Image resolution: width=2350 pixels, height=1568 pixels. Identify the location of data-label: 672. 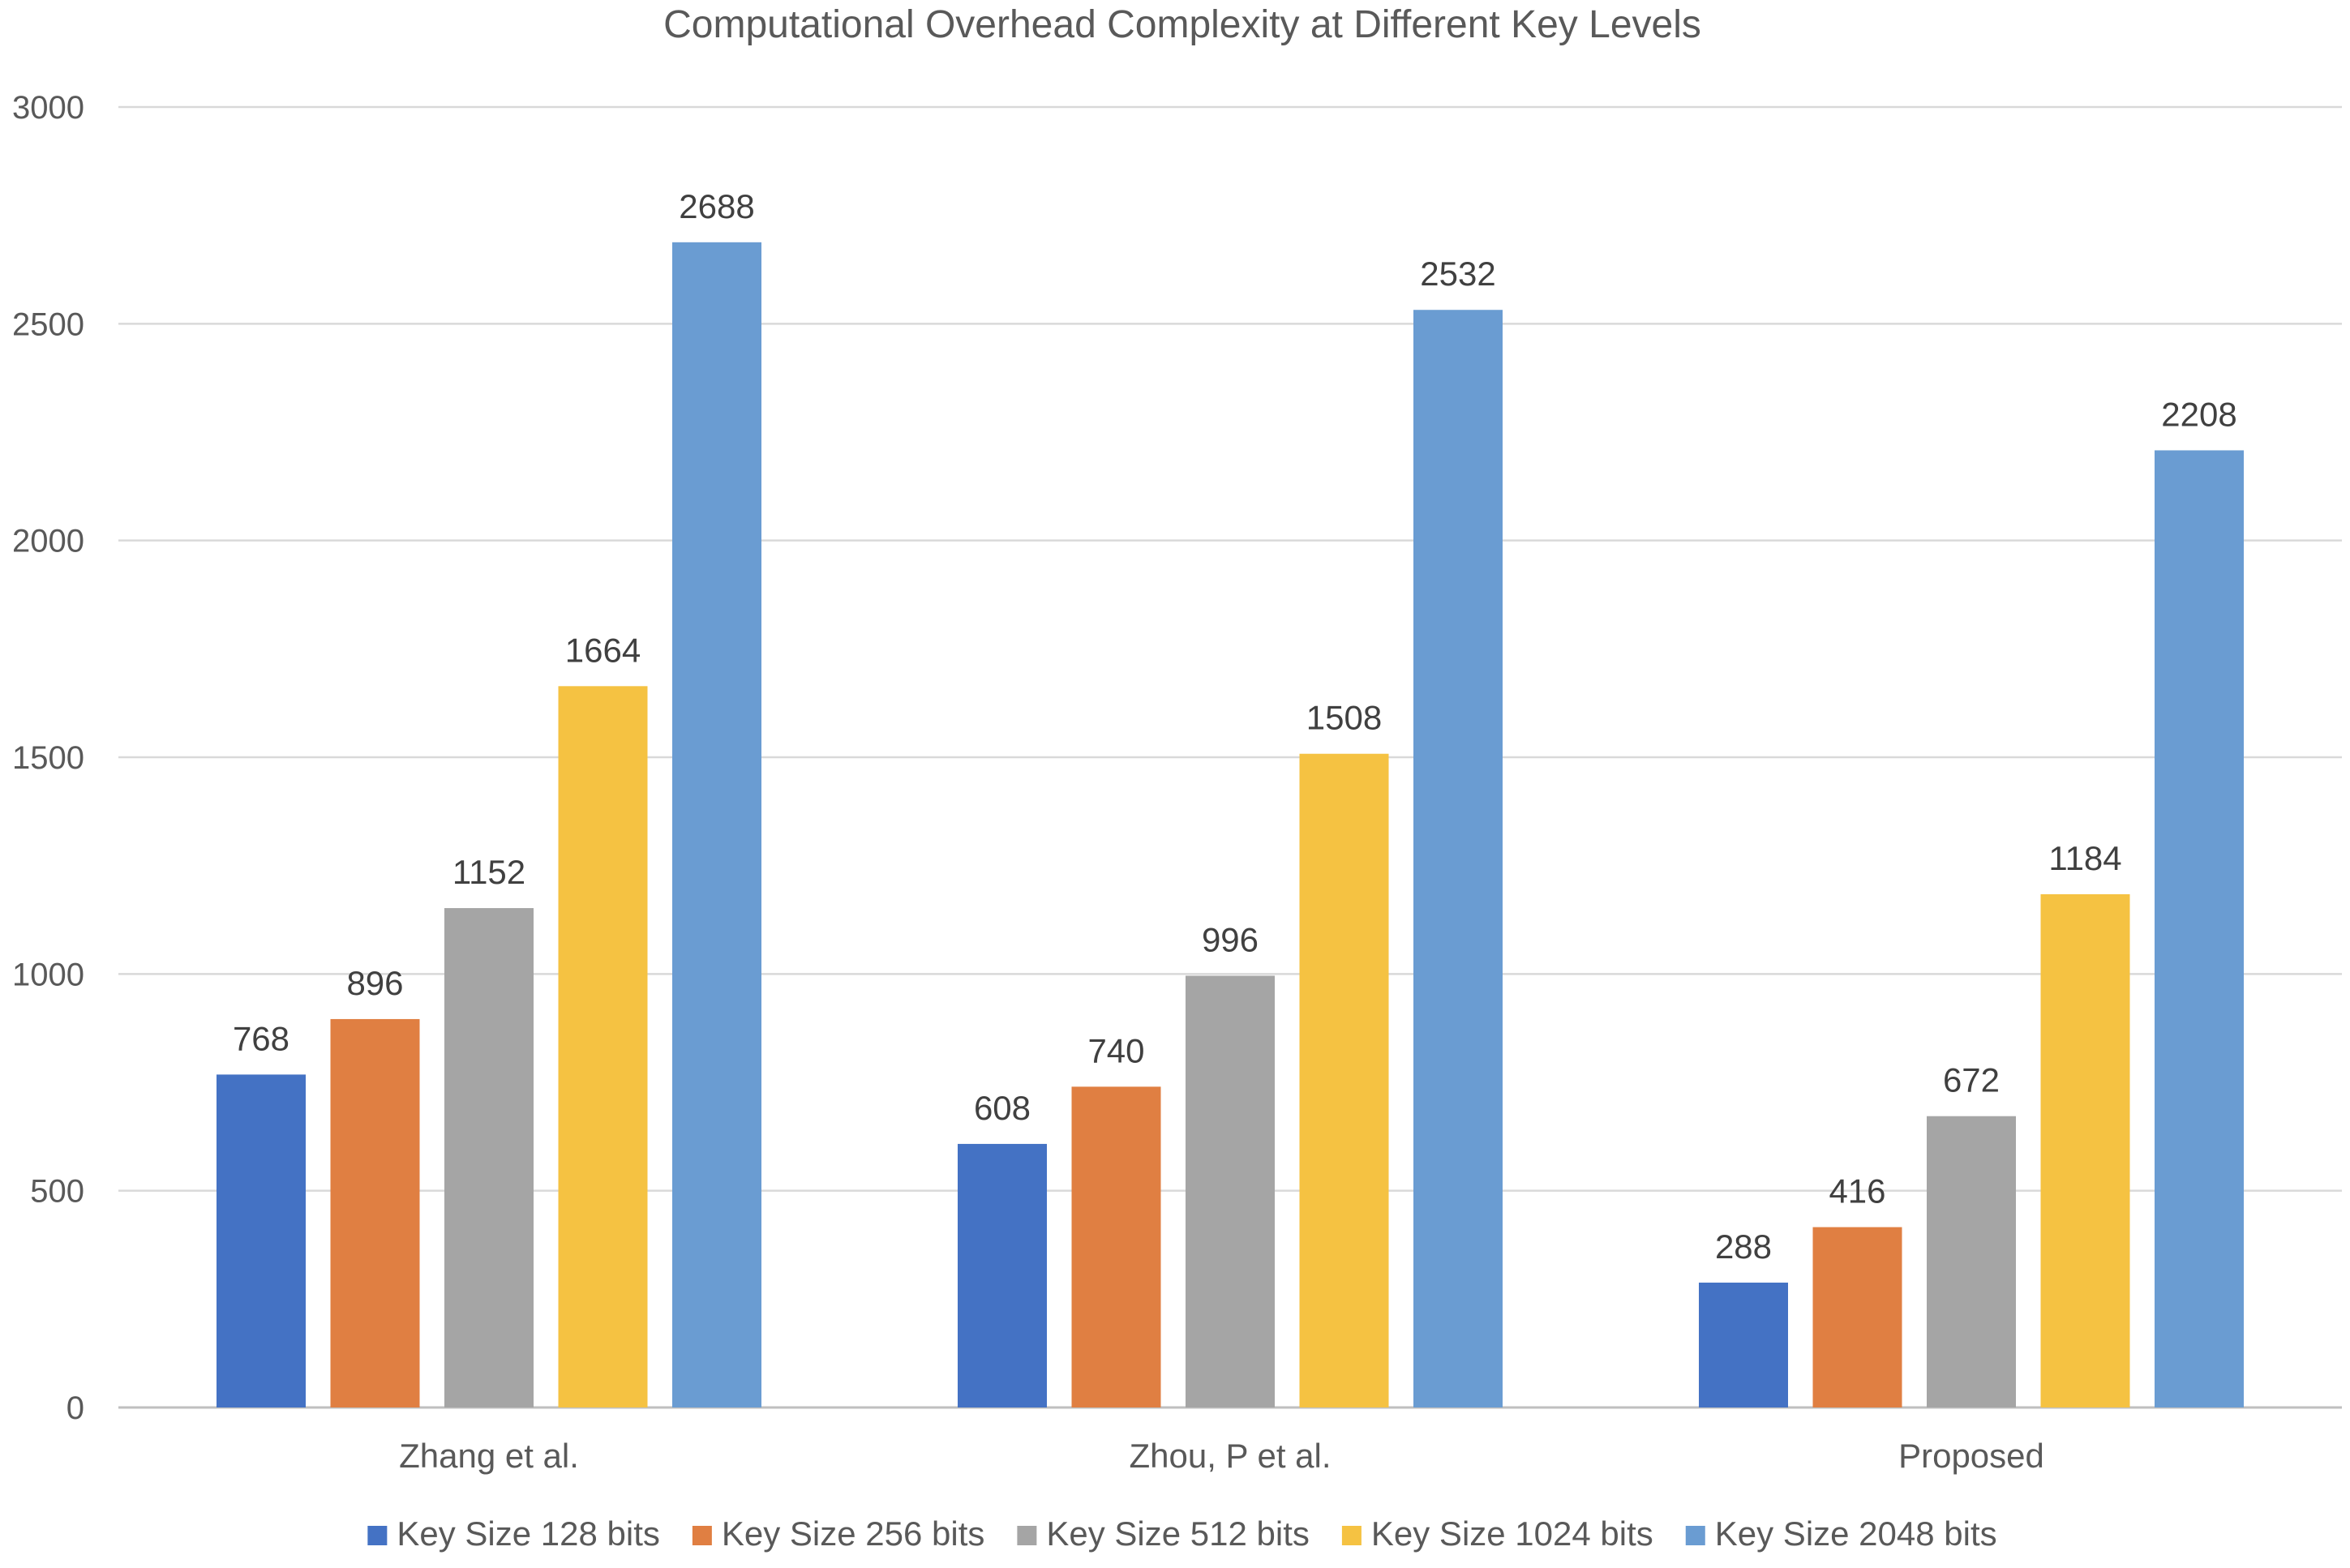
(1972, 1080).